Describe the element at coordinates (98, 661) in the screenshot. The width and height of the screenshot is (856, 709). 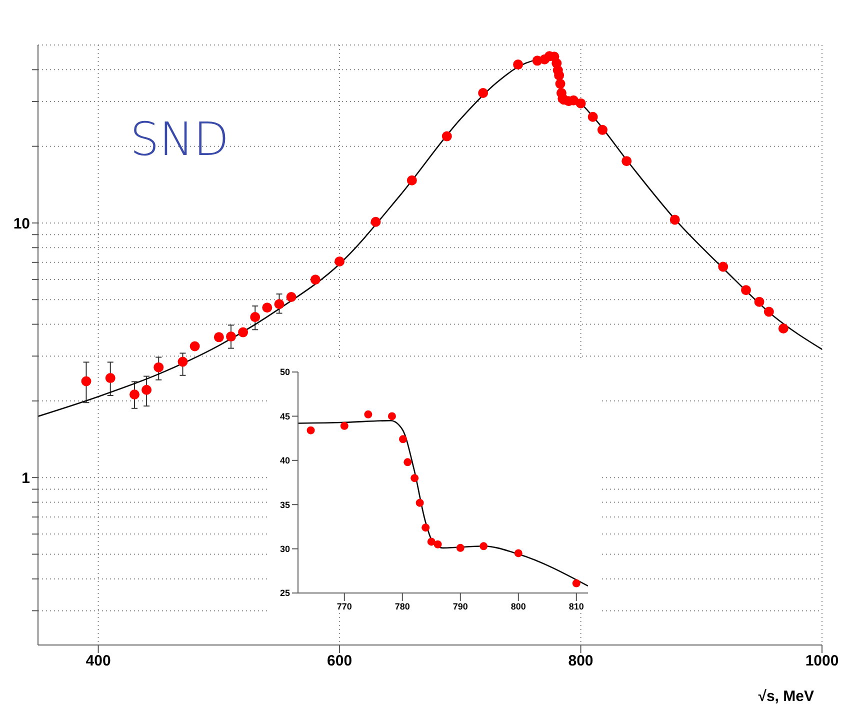
I see `x-tick-label: 400` at that location.